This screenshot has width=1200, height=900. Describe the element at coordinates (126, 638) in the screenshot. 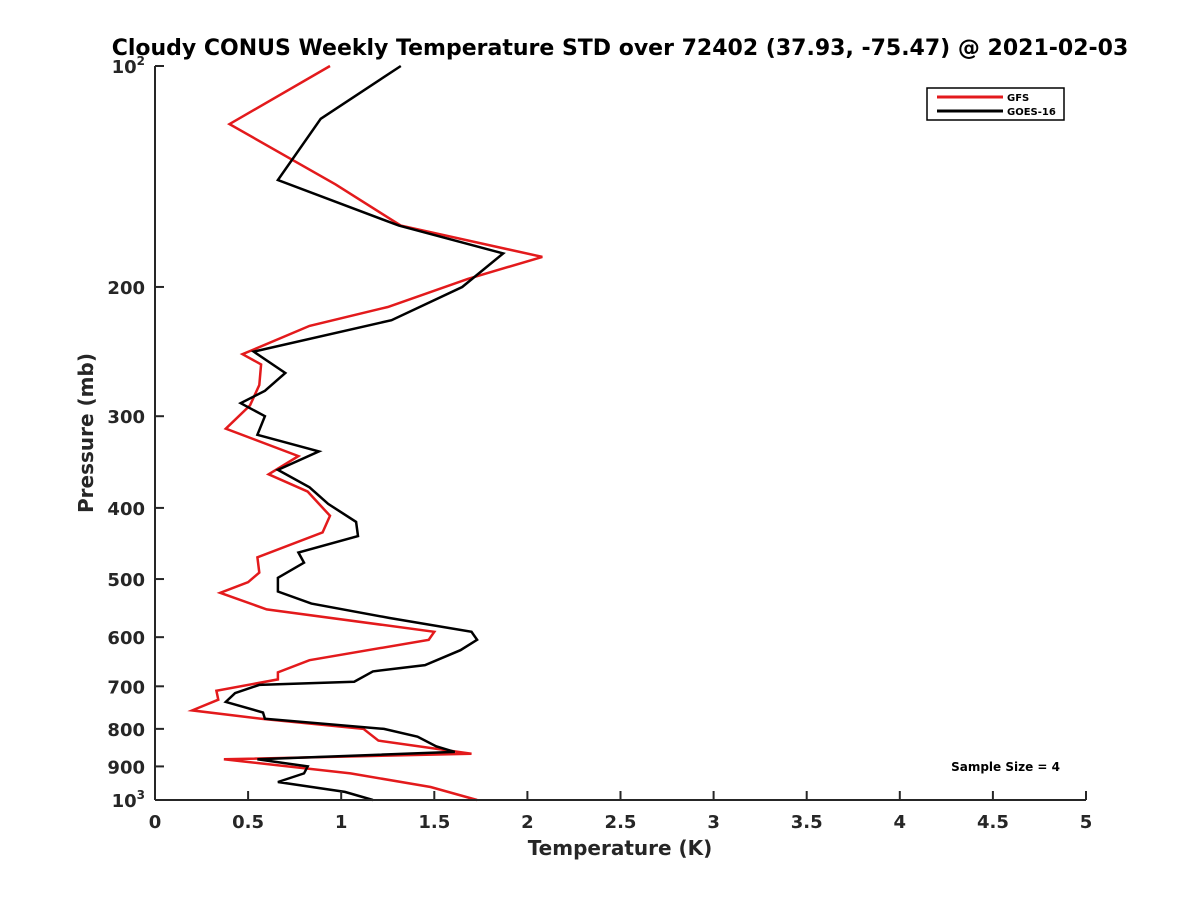

I see `y-tick-label: 600` at that location.